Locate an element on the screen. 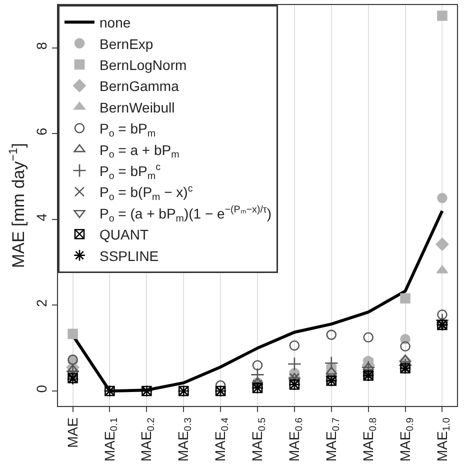 The width and height of the screenshot is (469, 468). y-tick-label: 6 is located at coordinates (41, 131).